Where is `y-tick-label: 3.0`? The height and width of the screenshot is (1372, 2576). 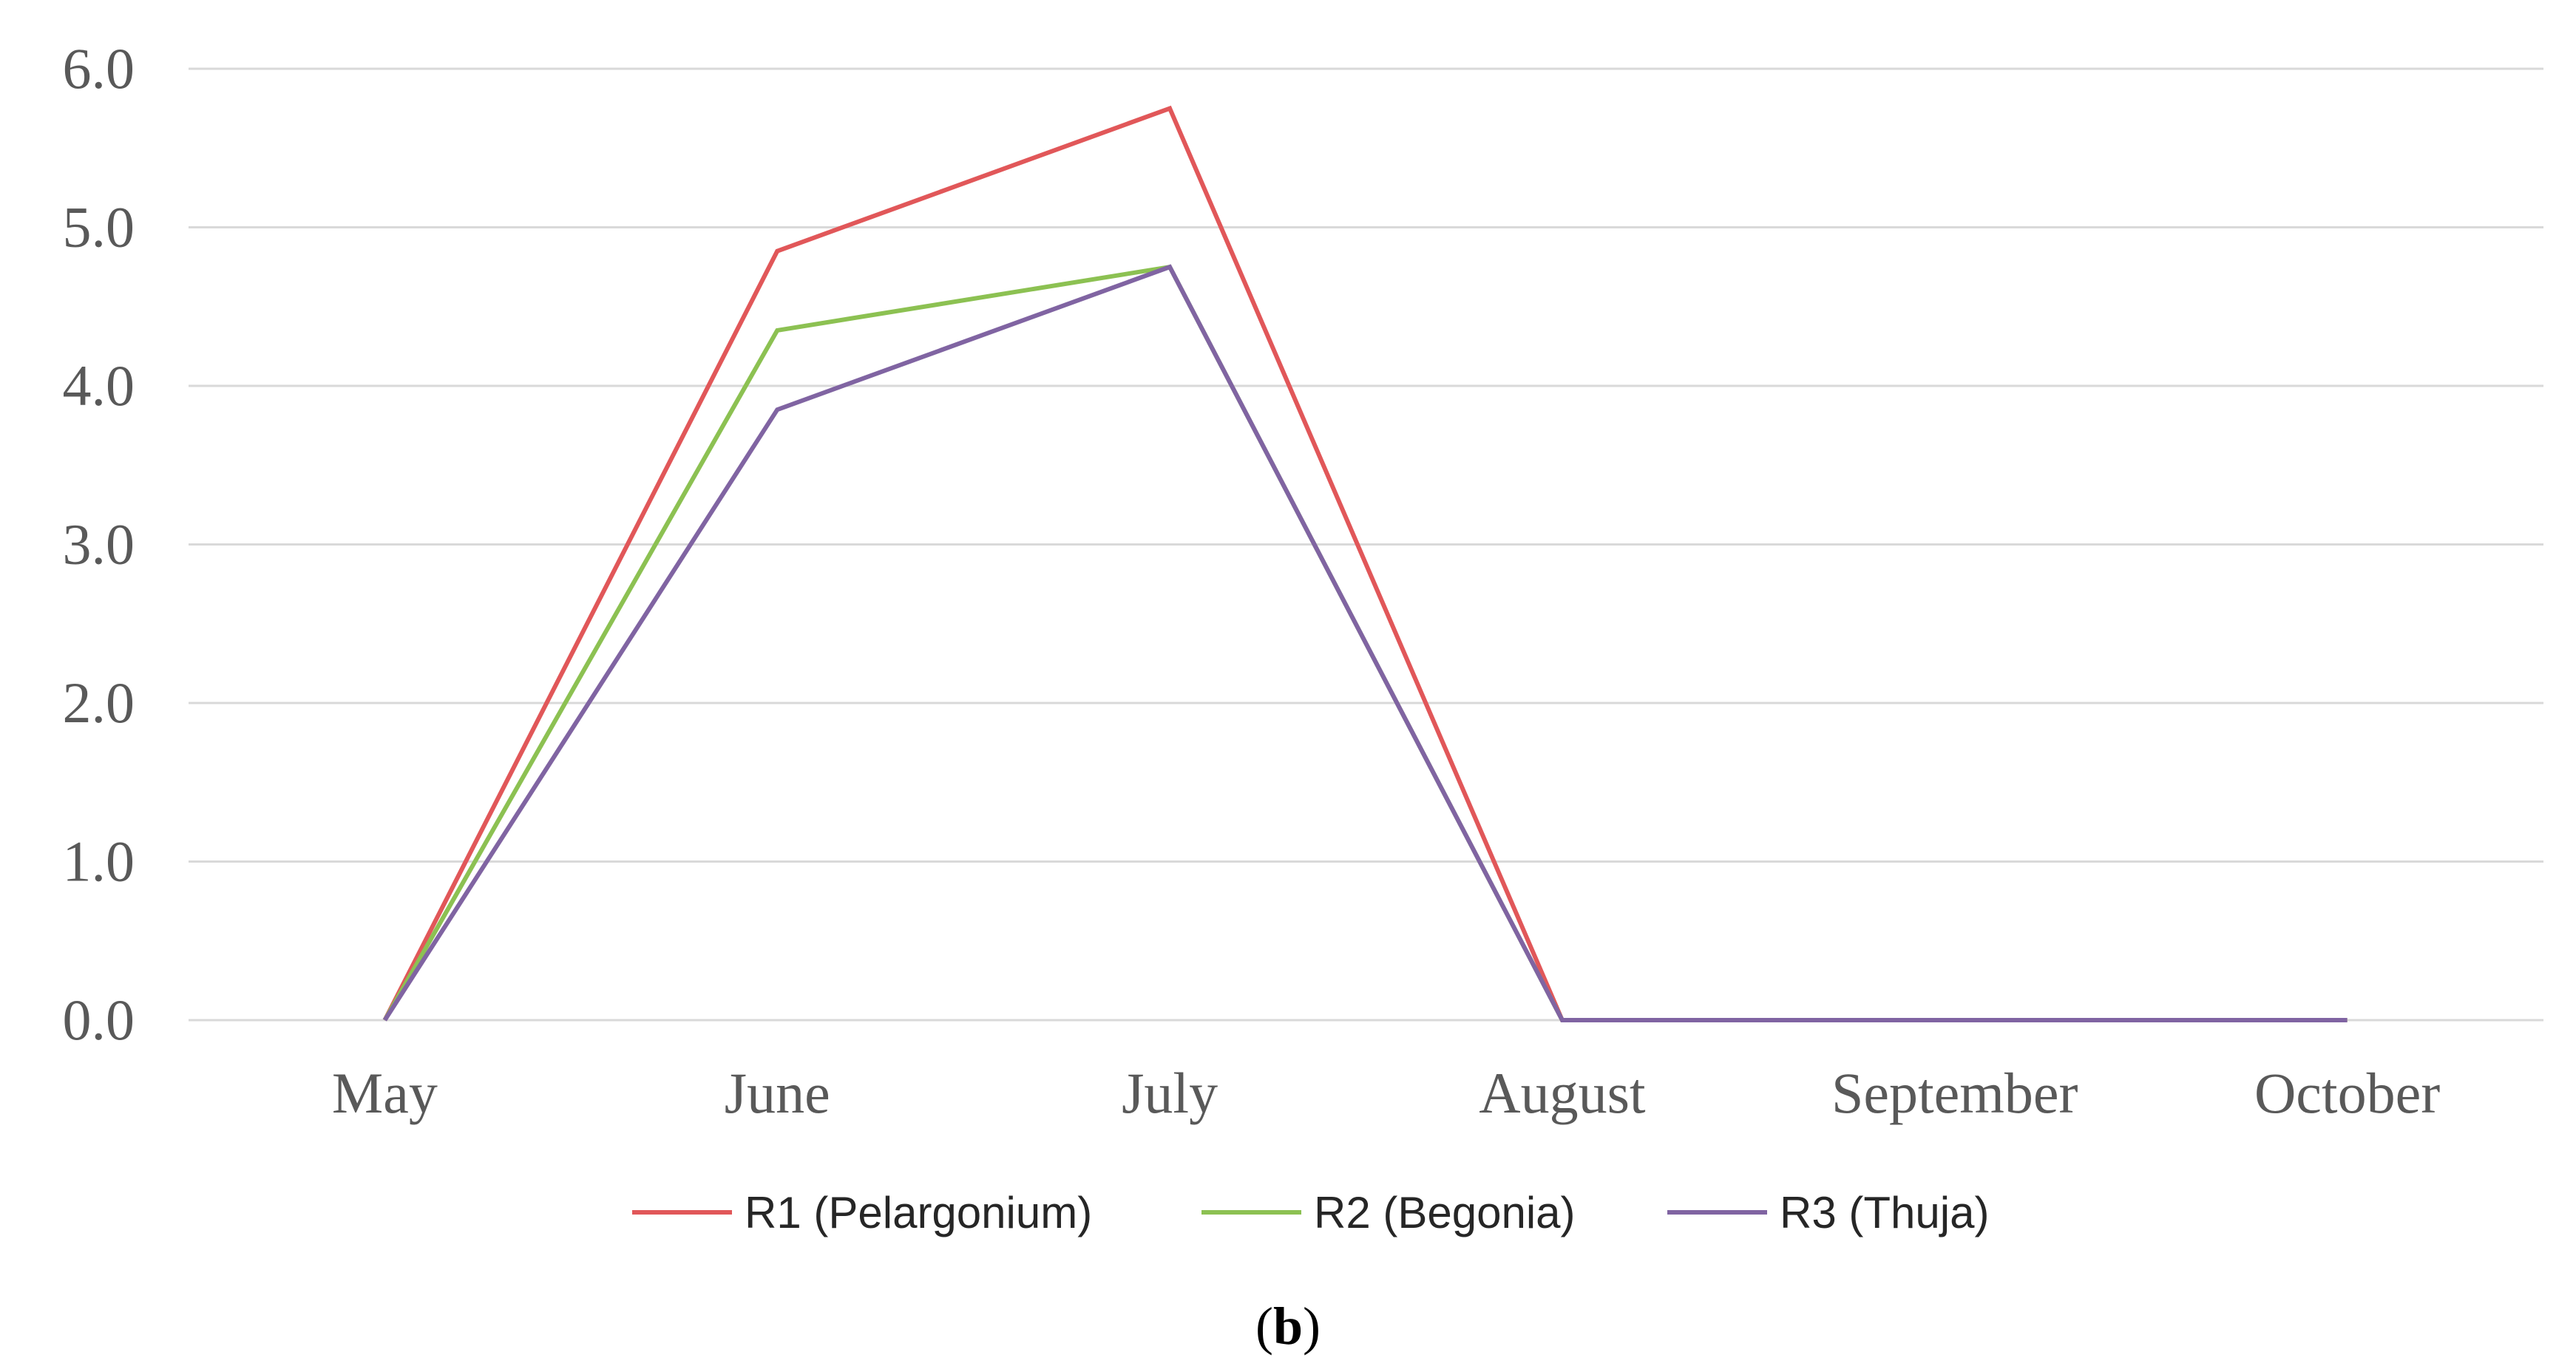
y-tick-label: 3.0 is located at coordinates (99, 544).